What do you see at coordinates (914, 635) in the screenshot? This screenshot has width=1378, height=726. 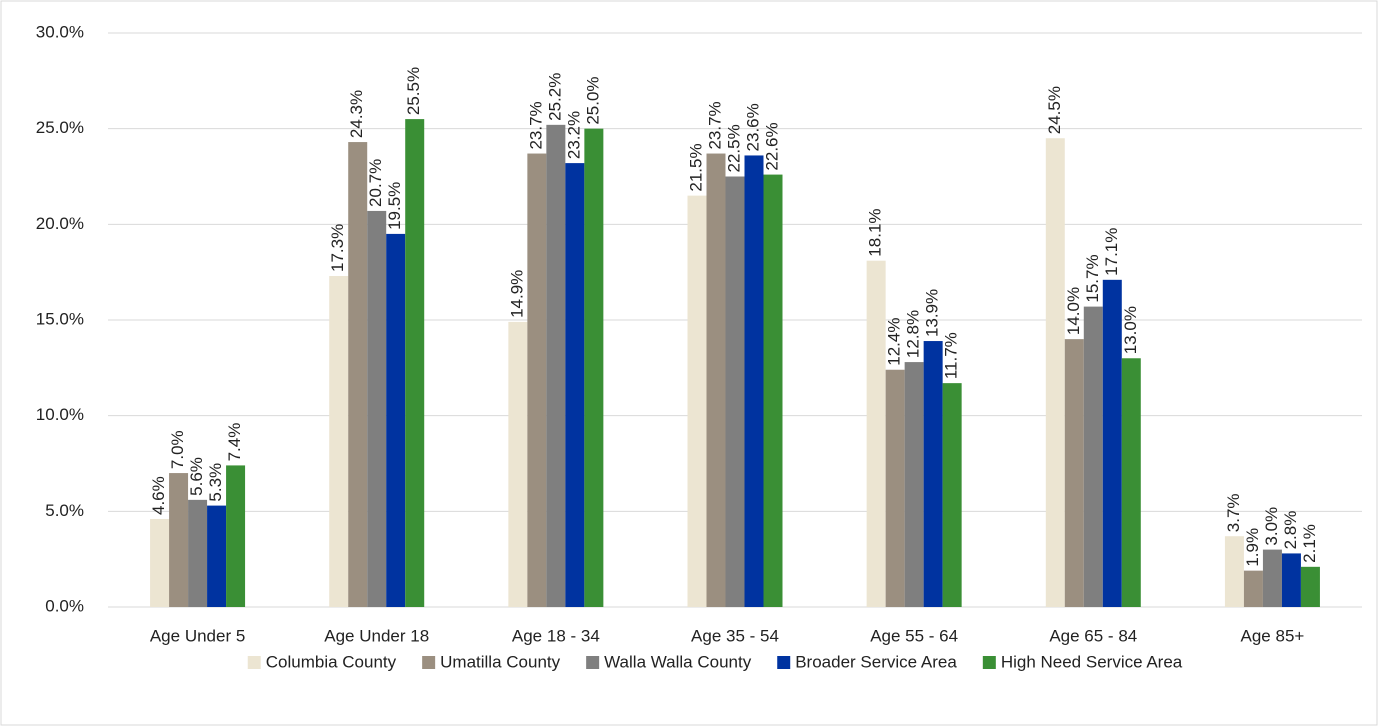 I see `x-tick-label: Age 55 - 64` at bounding box center [914, 635].